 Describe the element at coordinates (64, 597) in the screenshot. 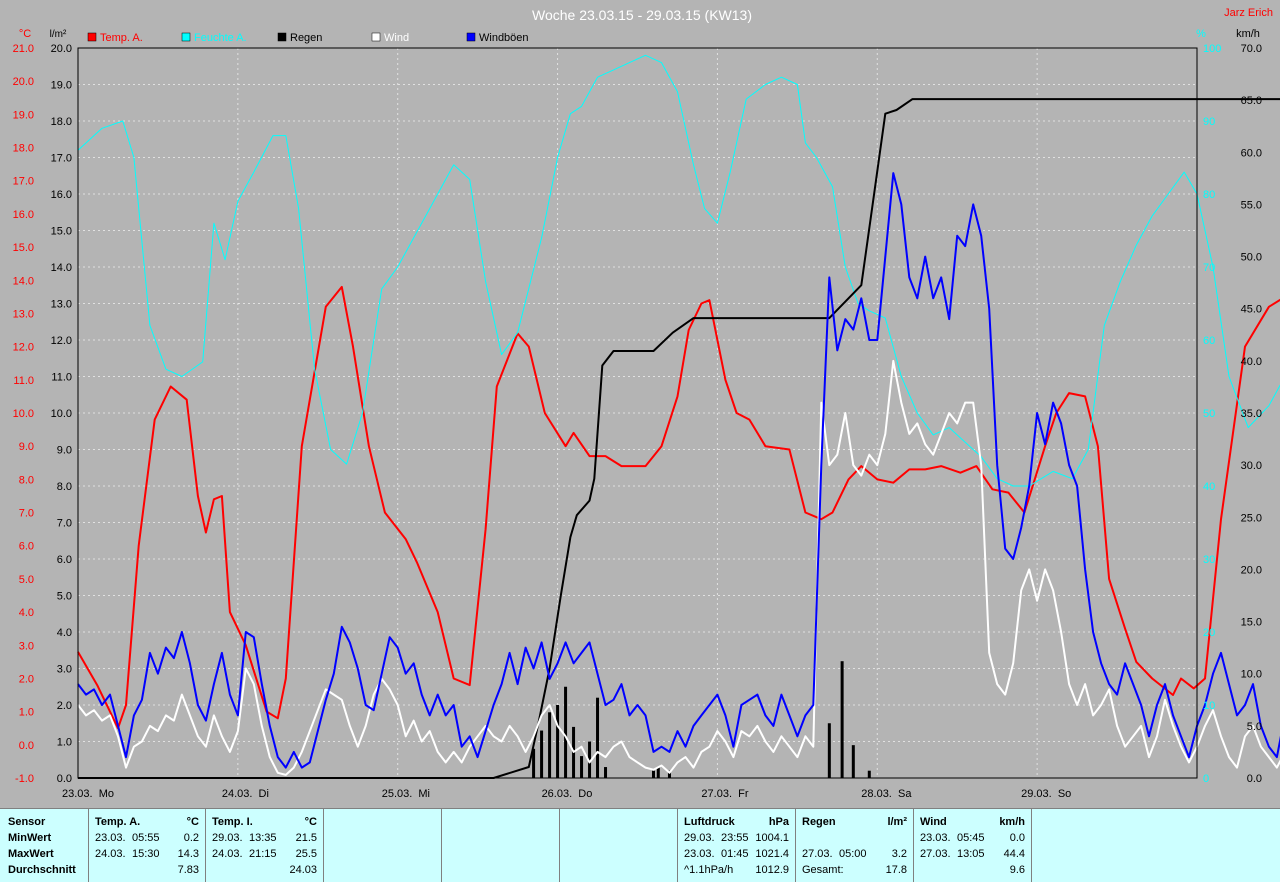

I see `rain-tick-label: 5.0` at that location.